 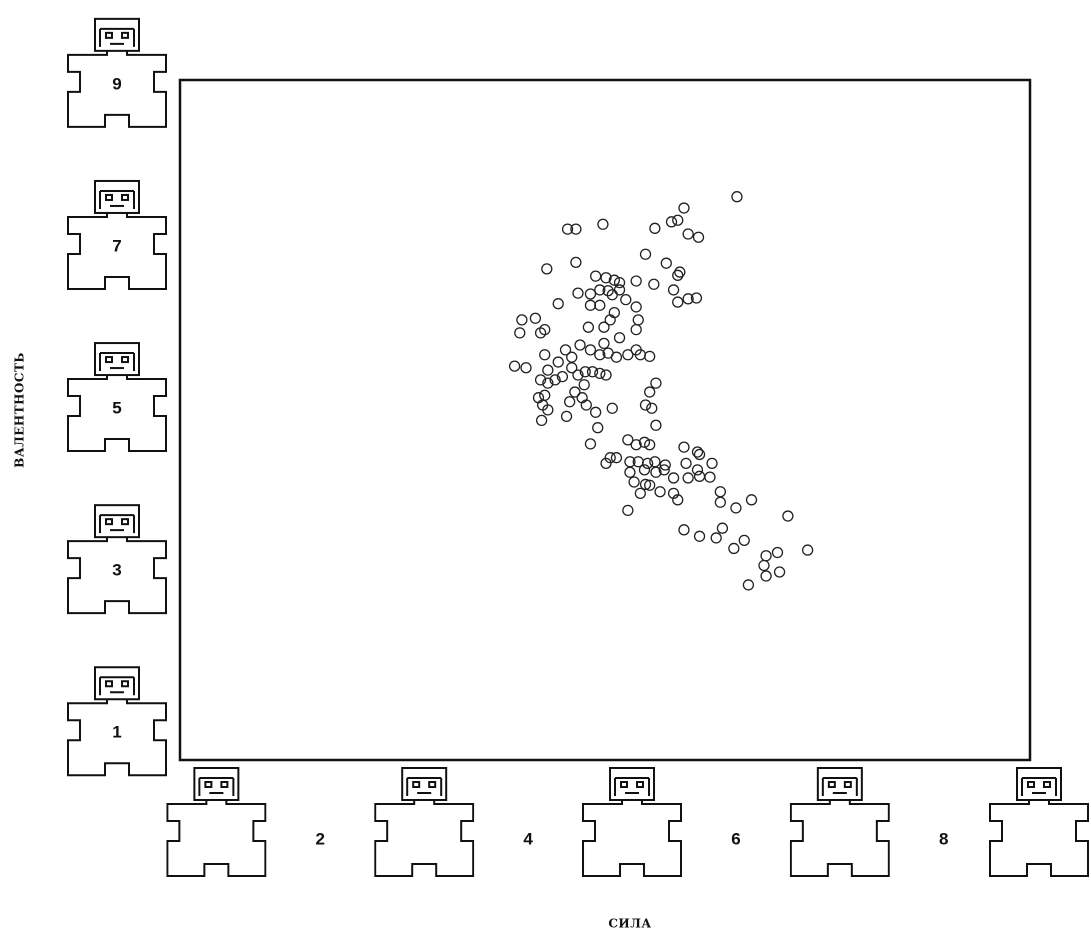 What do you see at coordinates (20, 410) in the screenshot?
I see `y-axis-title: ВАЛЕНТНОСТЬ` at bounding box center [20, 410].